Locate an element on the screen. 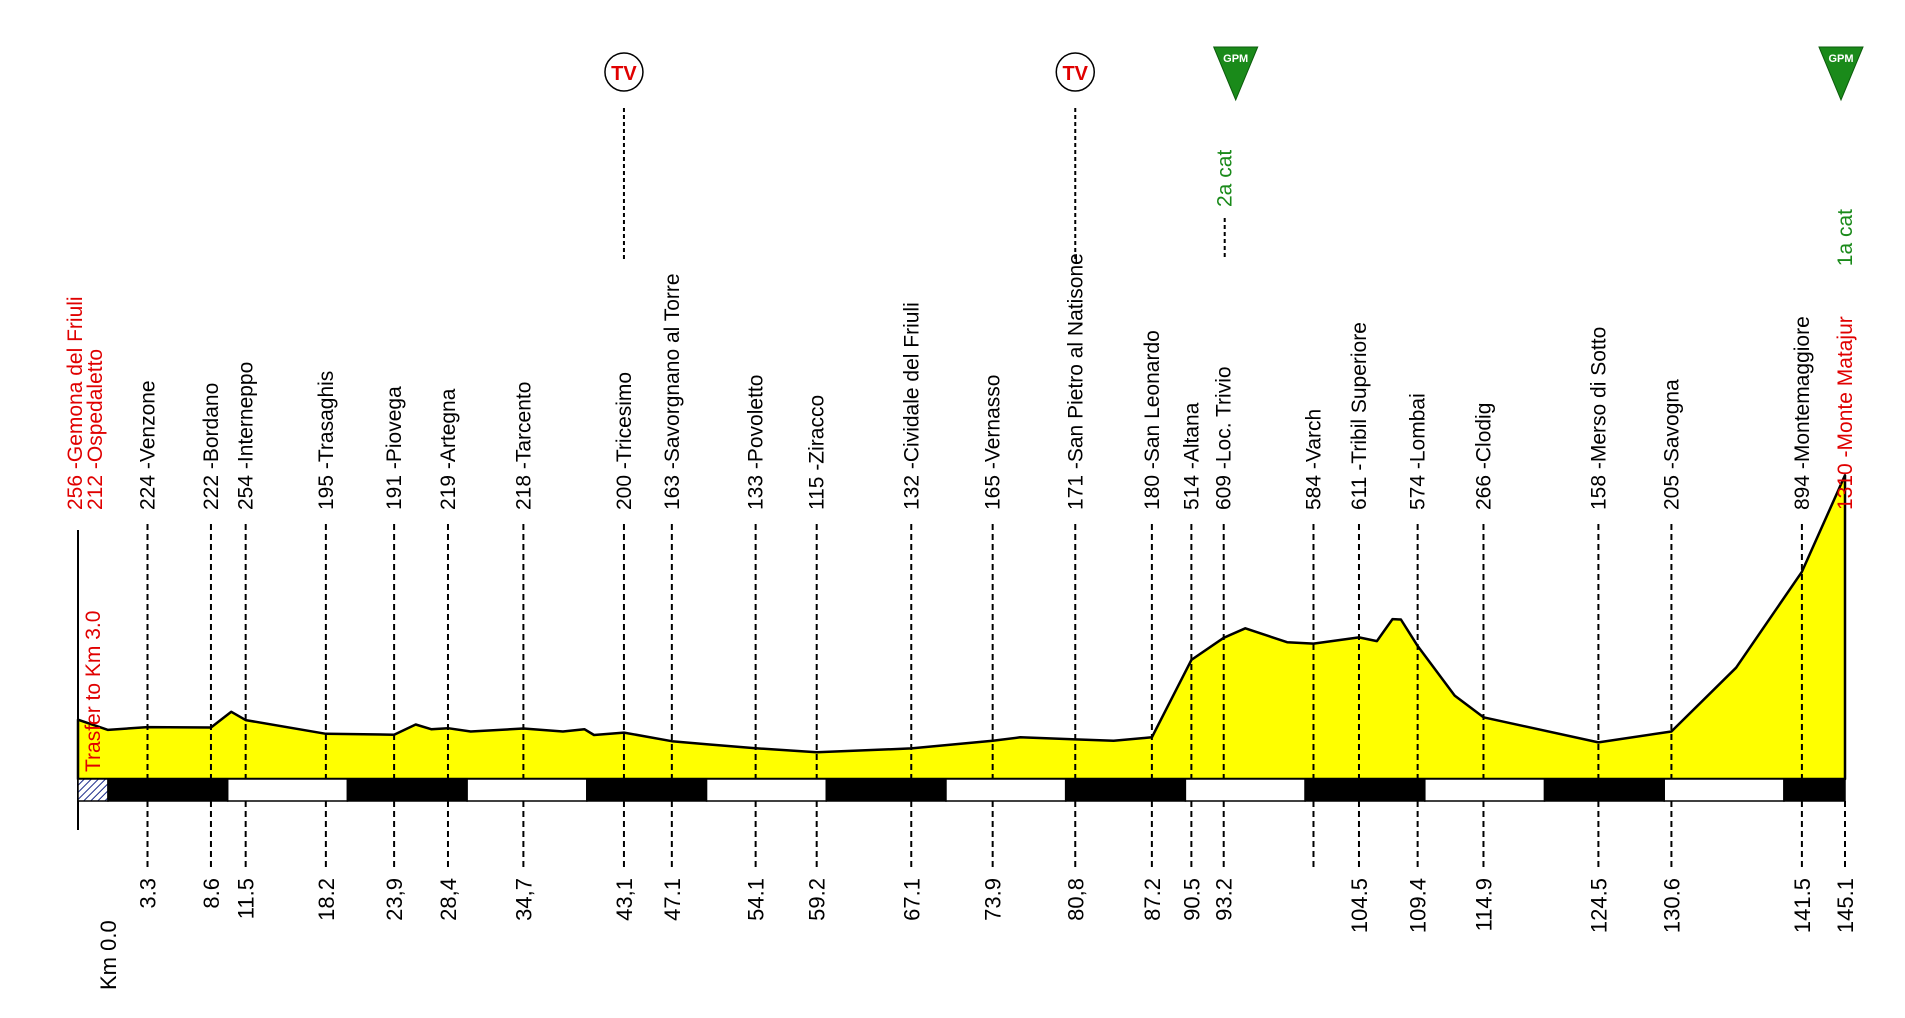 Image resolution: width=1905 pixels, height=1018 pixels. waypoint-label: 224 -Venzone is located at coordinates (148, 445).